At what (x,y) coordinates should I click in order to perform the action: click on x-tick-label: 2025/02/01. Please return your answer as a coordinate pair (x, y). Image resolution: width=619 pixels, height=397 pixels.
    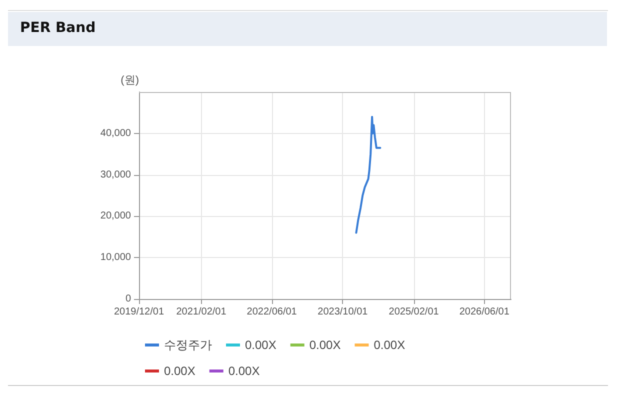
    Looking at the image, I should click on (414, 312).